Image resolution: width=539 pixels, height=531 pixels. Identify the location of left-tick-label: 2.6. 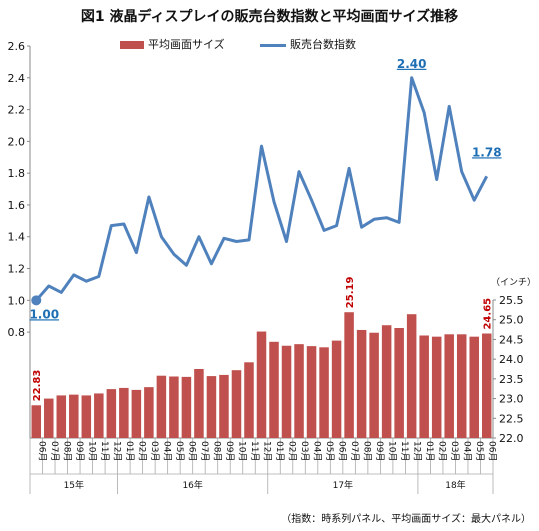
(17, 46).